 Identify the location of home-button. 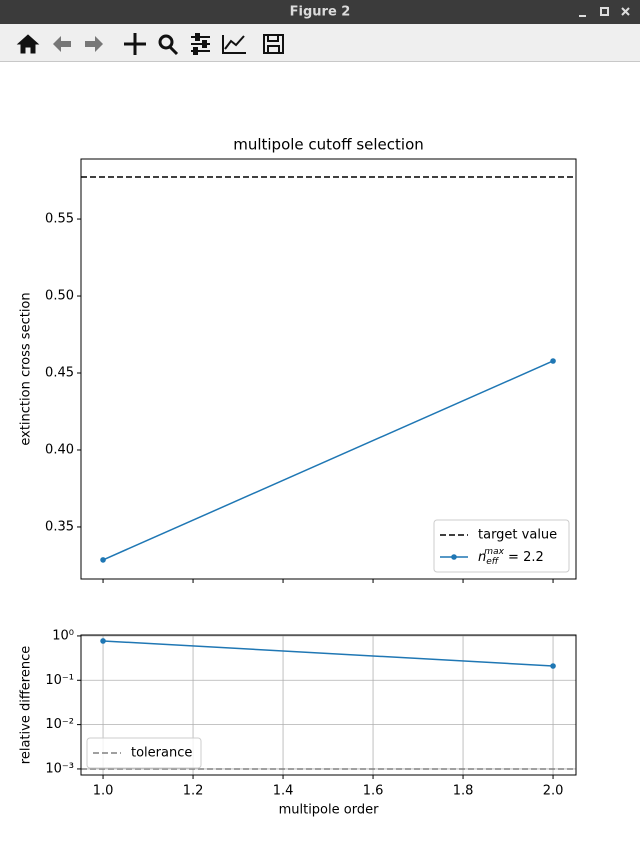
(28, 44).